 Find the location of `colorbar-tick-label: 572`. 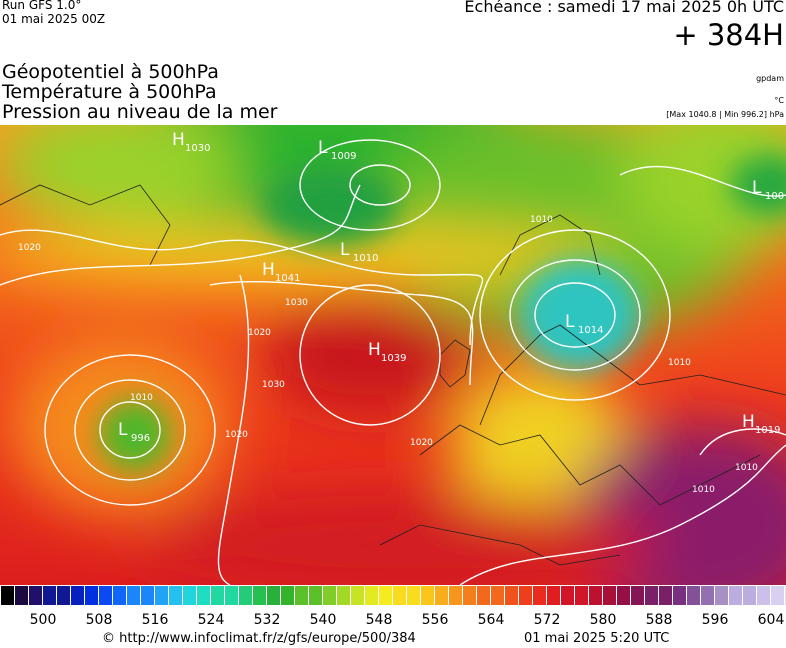

colorbar-tick-label: 572 is located at coordinates (547, 619).